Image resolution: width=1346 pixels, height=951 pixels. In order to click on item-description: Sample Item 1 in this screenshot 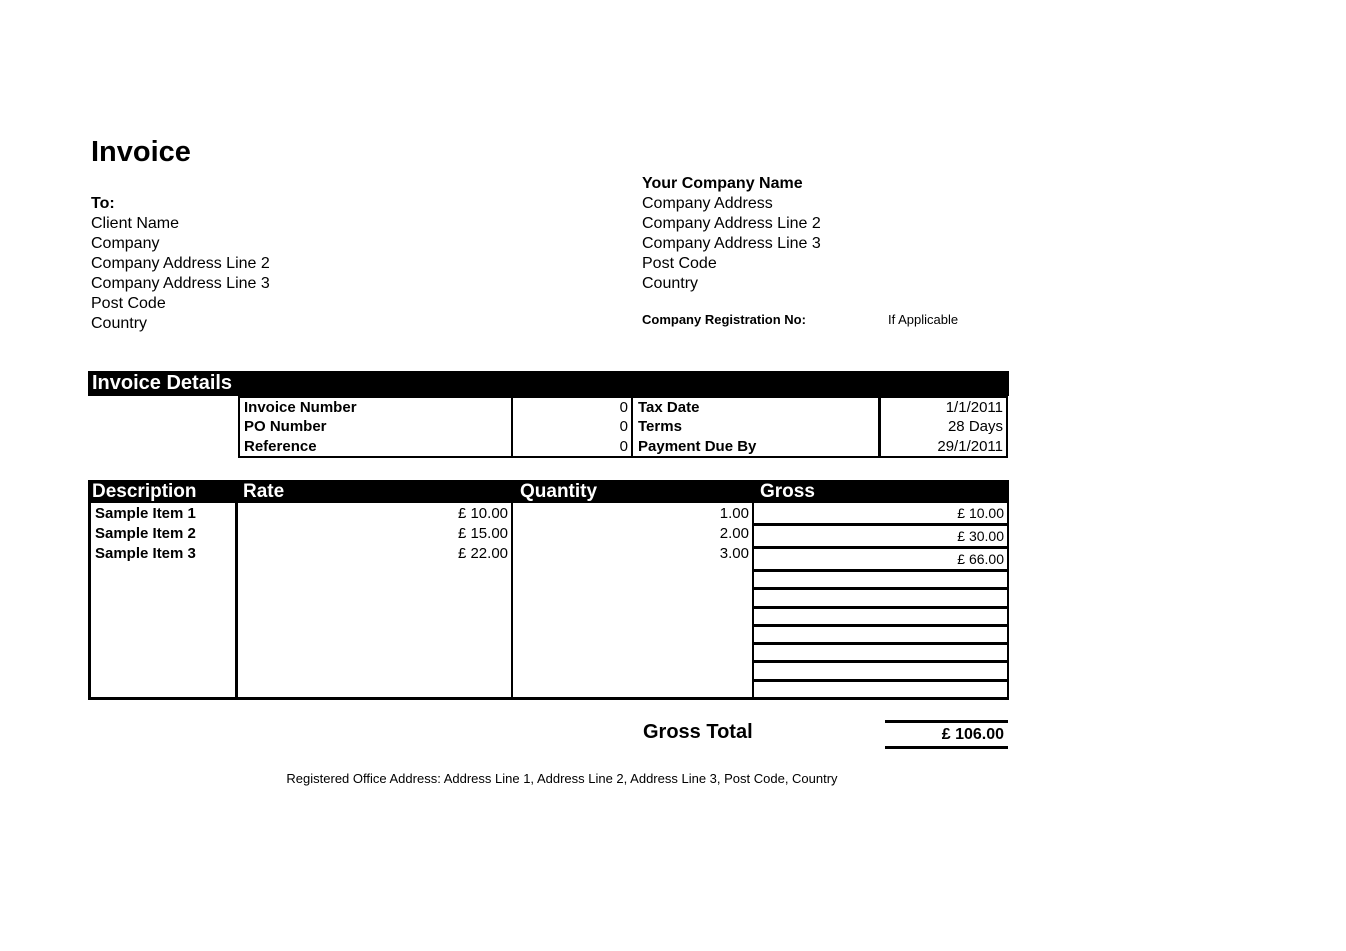, I will do `click(145, 513)`.